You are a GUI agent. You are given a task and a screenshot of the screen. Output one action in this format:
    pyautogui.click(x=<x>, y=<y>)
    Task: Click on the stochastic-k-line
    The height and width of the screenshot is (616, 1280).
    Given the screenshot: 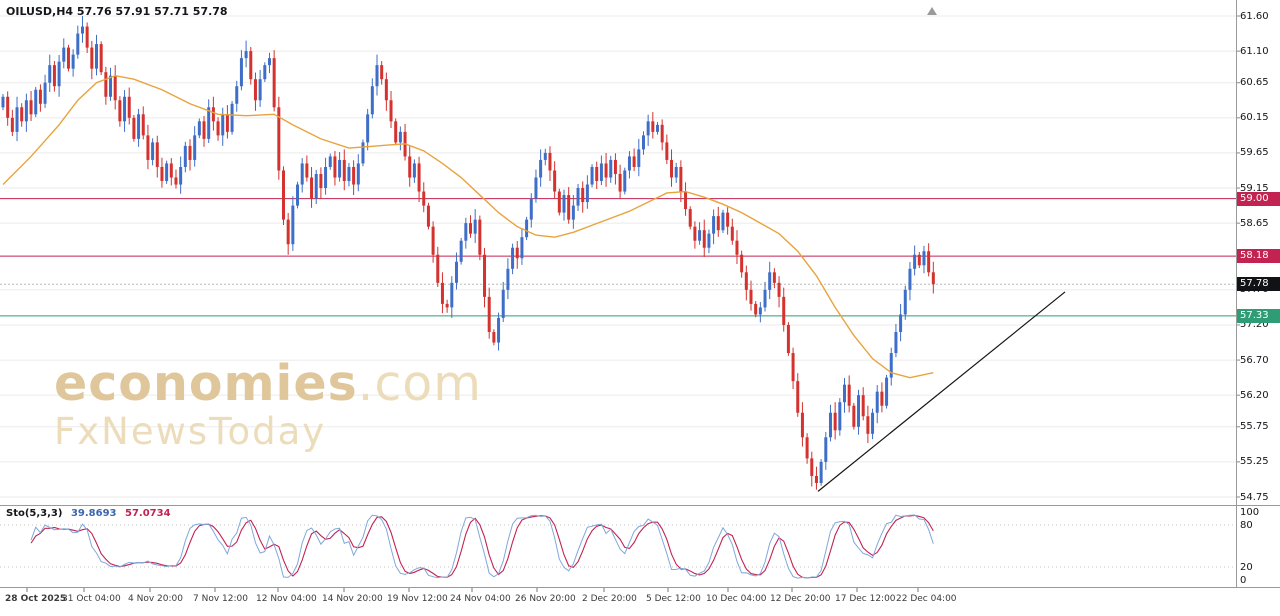 What is the action you would take?
    pyautogui.click(x=482, y=546)
    